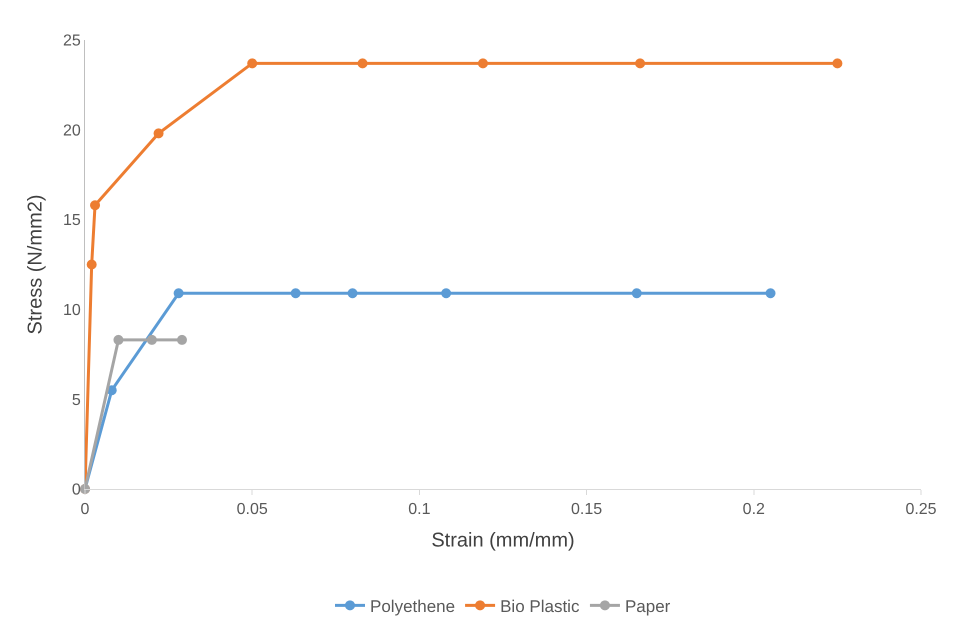  Describe the element at coordinates (72, 221) in the screenshot. I see `y-tick-label: 15` at that location.